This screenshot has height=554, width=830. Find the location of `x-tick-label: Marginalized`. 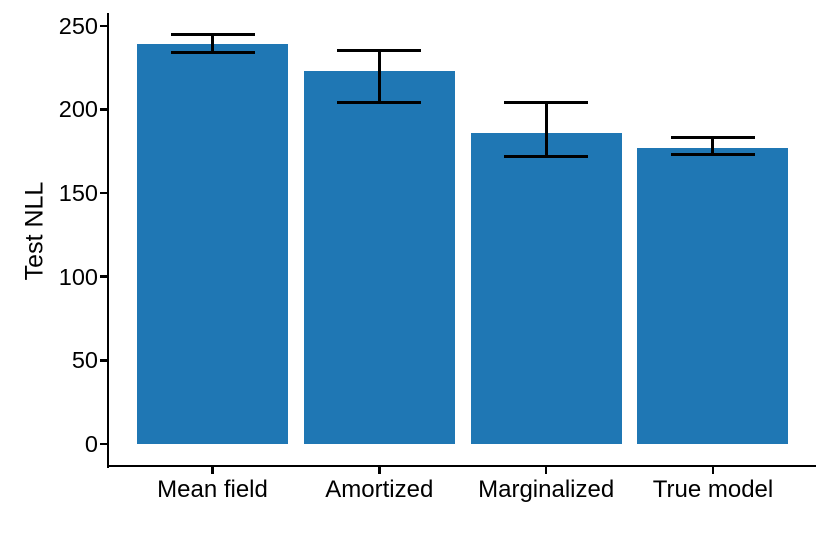

x-tick-label: Marginalized is located at coordinates (546, 489).